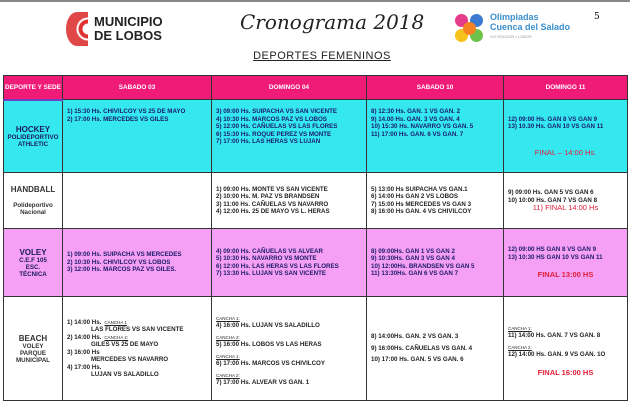  What do you see at coordinates (33, 212) in the screenshot?
I see `venue-line: Nacional` at bounding box center [33, 212].